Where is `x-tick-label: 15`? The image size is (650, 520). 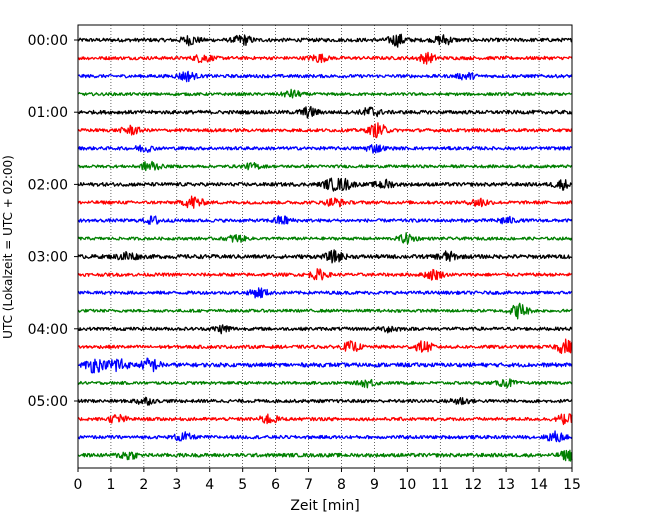 x-tick-label: 15 is located at coordinates (572, 485).